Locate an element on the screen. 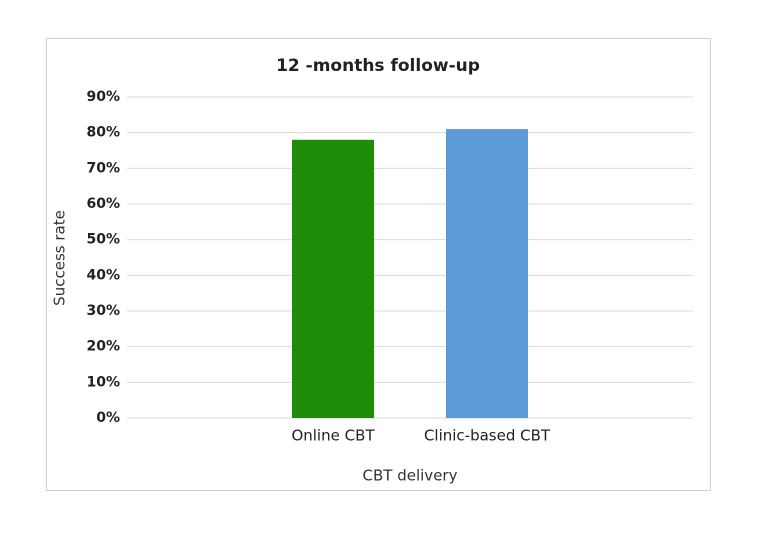 The width and height of the screenshot is (774, 539). y-tick-label: 90% is located at coordinates (103, 97).